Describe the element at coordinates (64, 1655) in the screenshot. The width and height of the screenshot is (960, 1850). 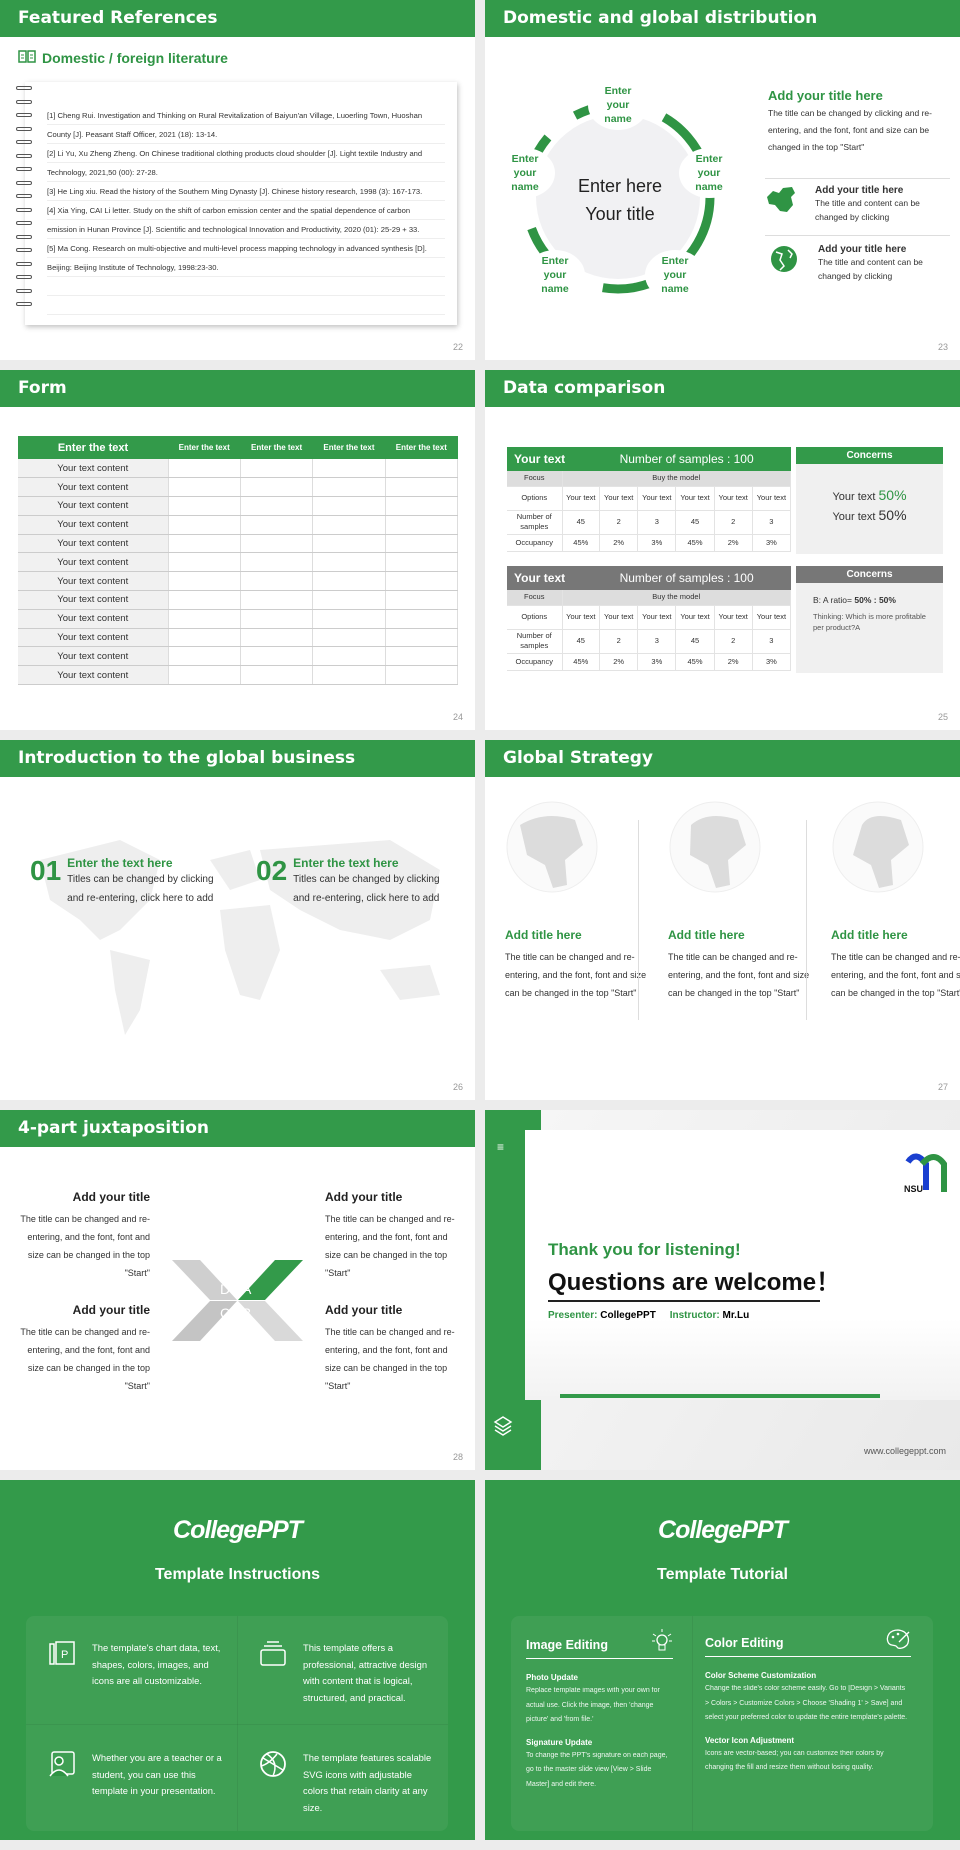
I see `svg-text: P` at that location.